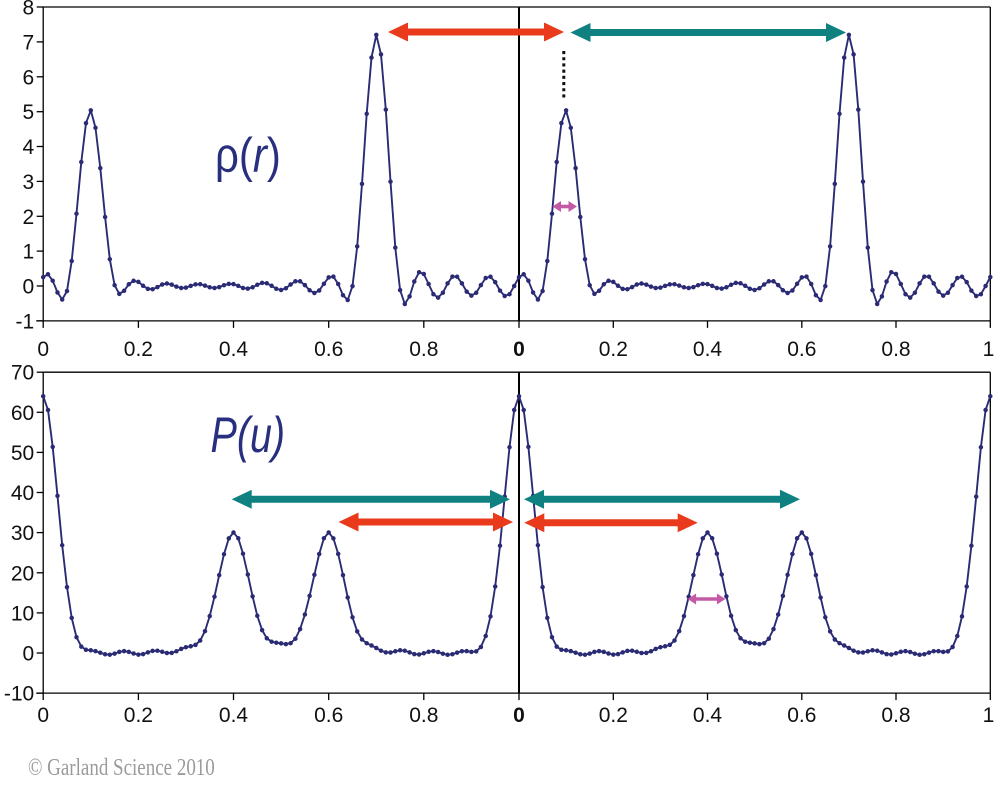 This screenshot has height=799, width=1000. What do you see at coordinates (22, 533) in the screenshot?
I see `svg-text: 30` at bounding box center [22, 533].